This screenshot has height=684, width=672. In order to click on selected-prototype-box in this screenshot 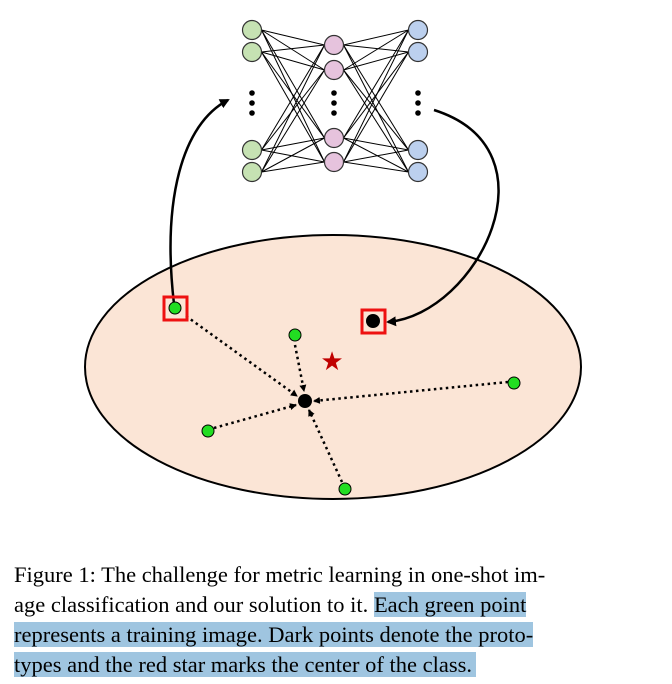, I will do `click(373, 321)`.